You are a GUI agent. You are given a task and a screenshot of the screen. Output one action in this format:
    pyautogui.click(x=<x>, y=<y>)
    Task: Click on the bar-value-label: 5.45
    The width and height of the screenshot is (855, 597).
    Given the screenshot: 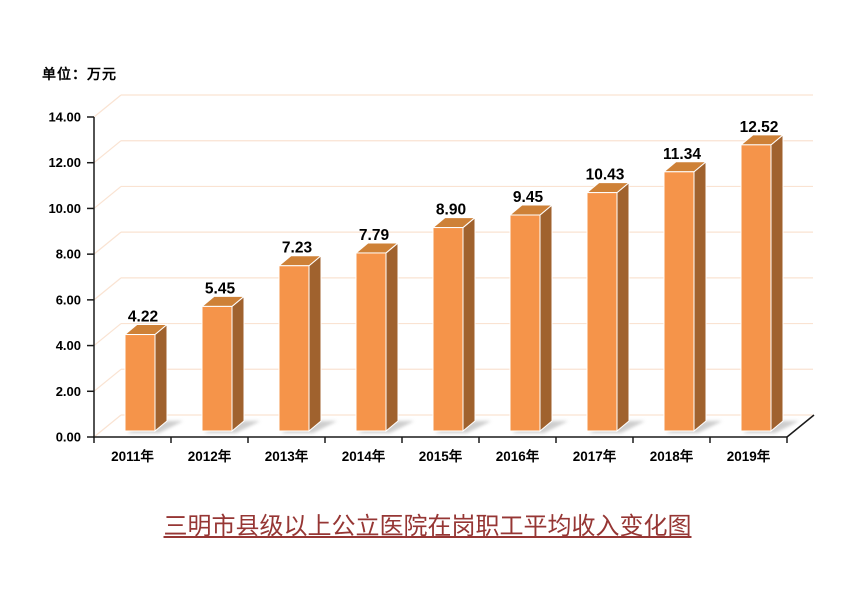 What is the action you would take?
    pyautogui.click(x=220, y=288)
    